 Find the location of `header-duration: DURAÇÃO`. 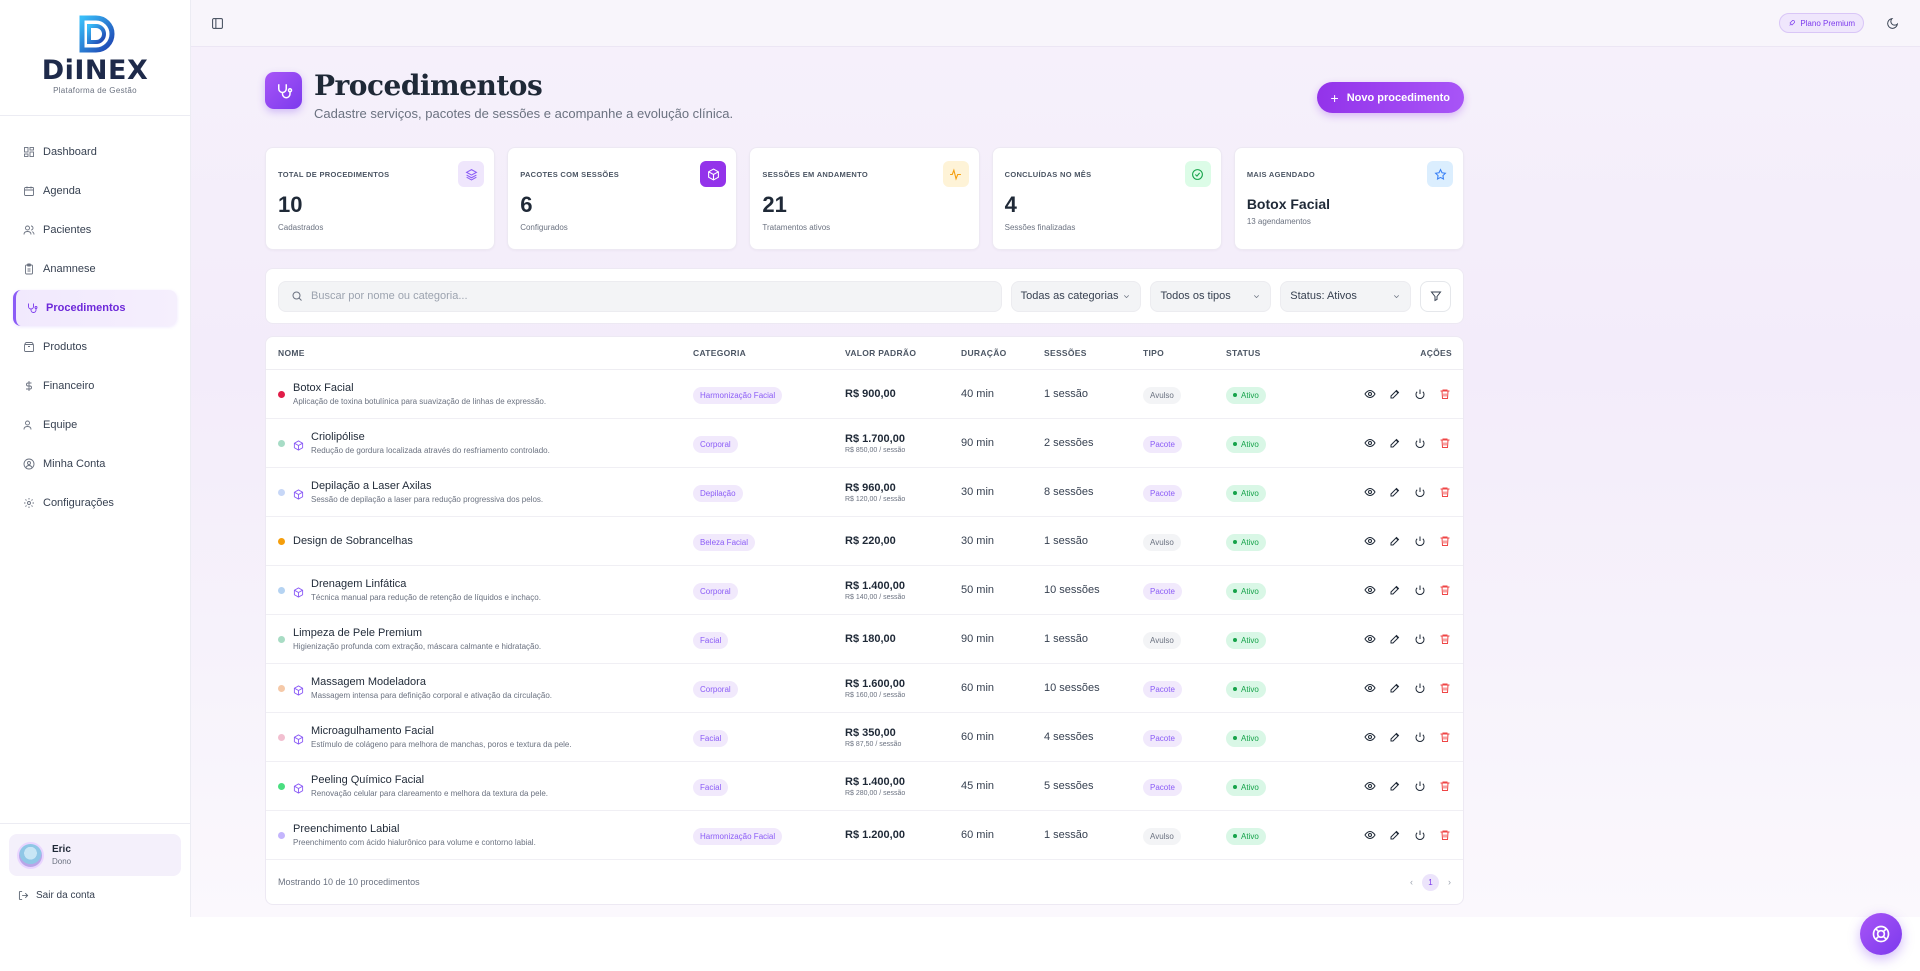

header-duration: DURAÇÃO is located at coordinates (984, 353).